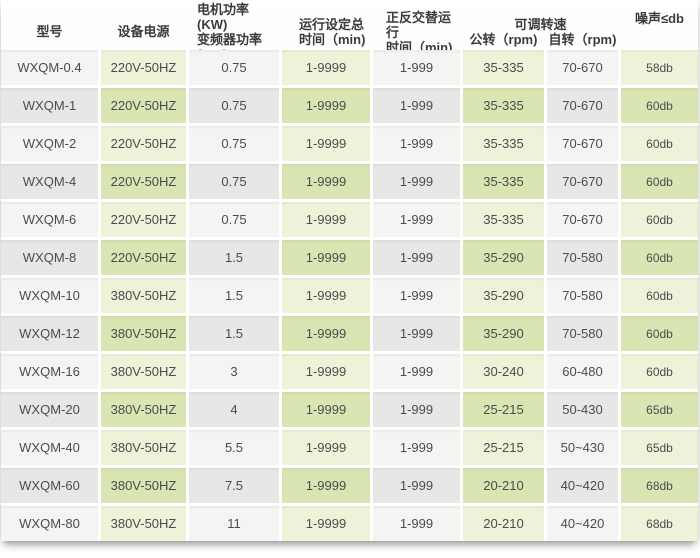 The height and width of the screenshot is (558, 700). What do you see at coordinates (540, 24) in the screenshot?
I see `col-header-speed-group-label: 可调转速` at bounding box center [540, 24].